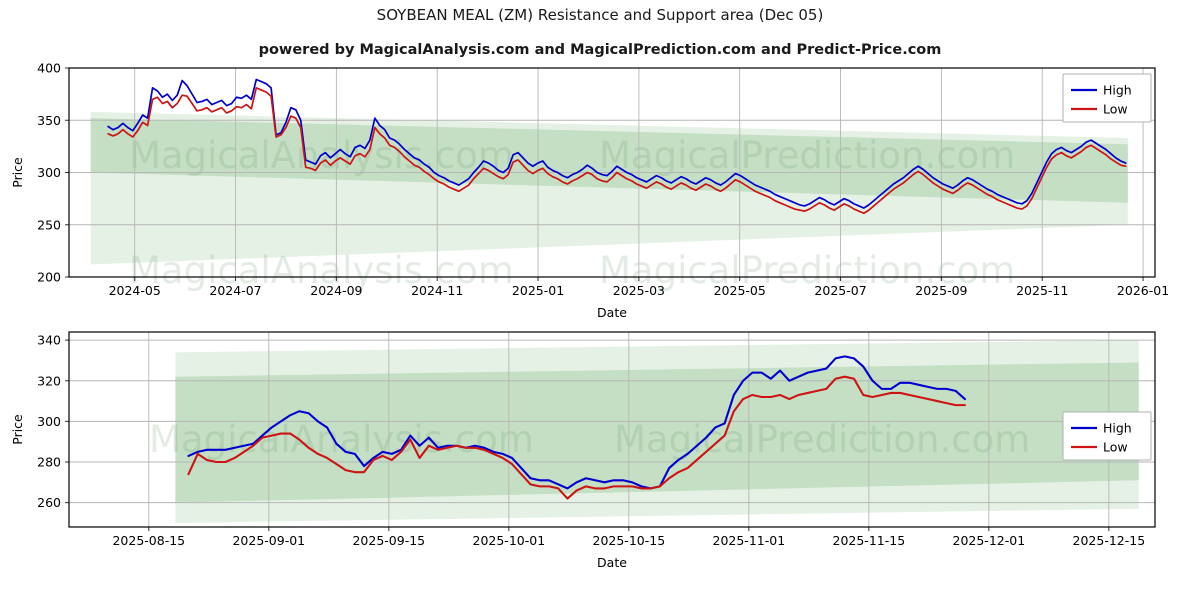 The width and height of the screenshot is (1200, 600). I want to click on xtick-label: 2024-11, so click(437, 290).